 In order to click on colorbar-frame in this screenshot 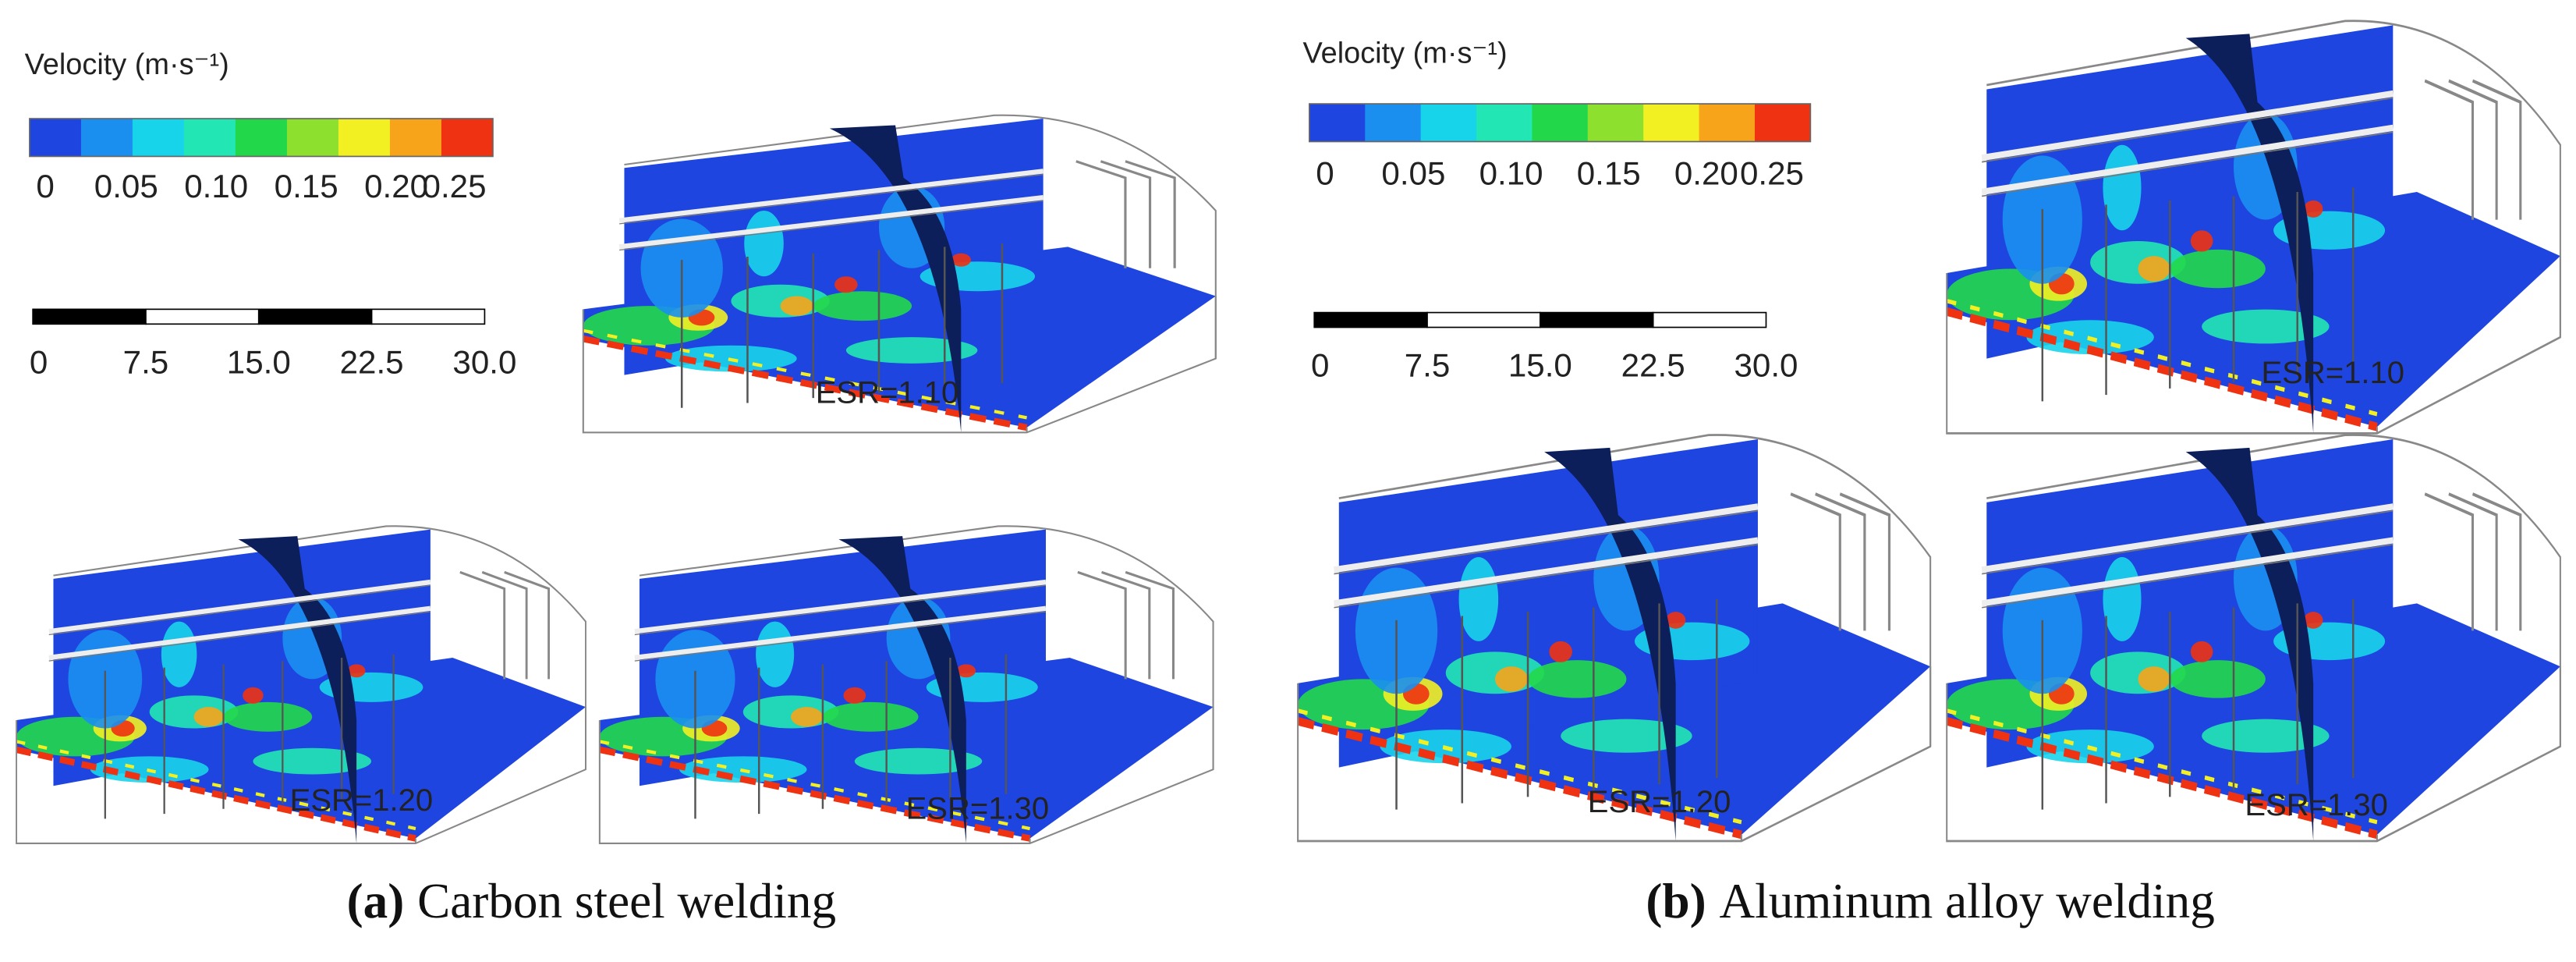, I will do `click(261, 138)`.